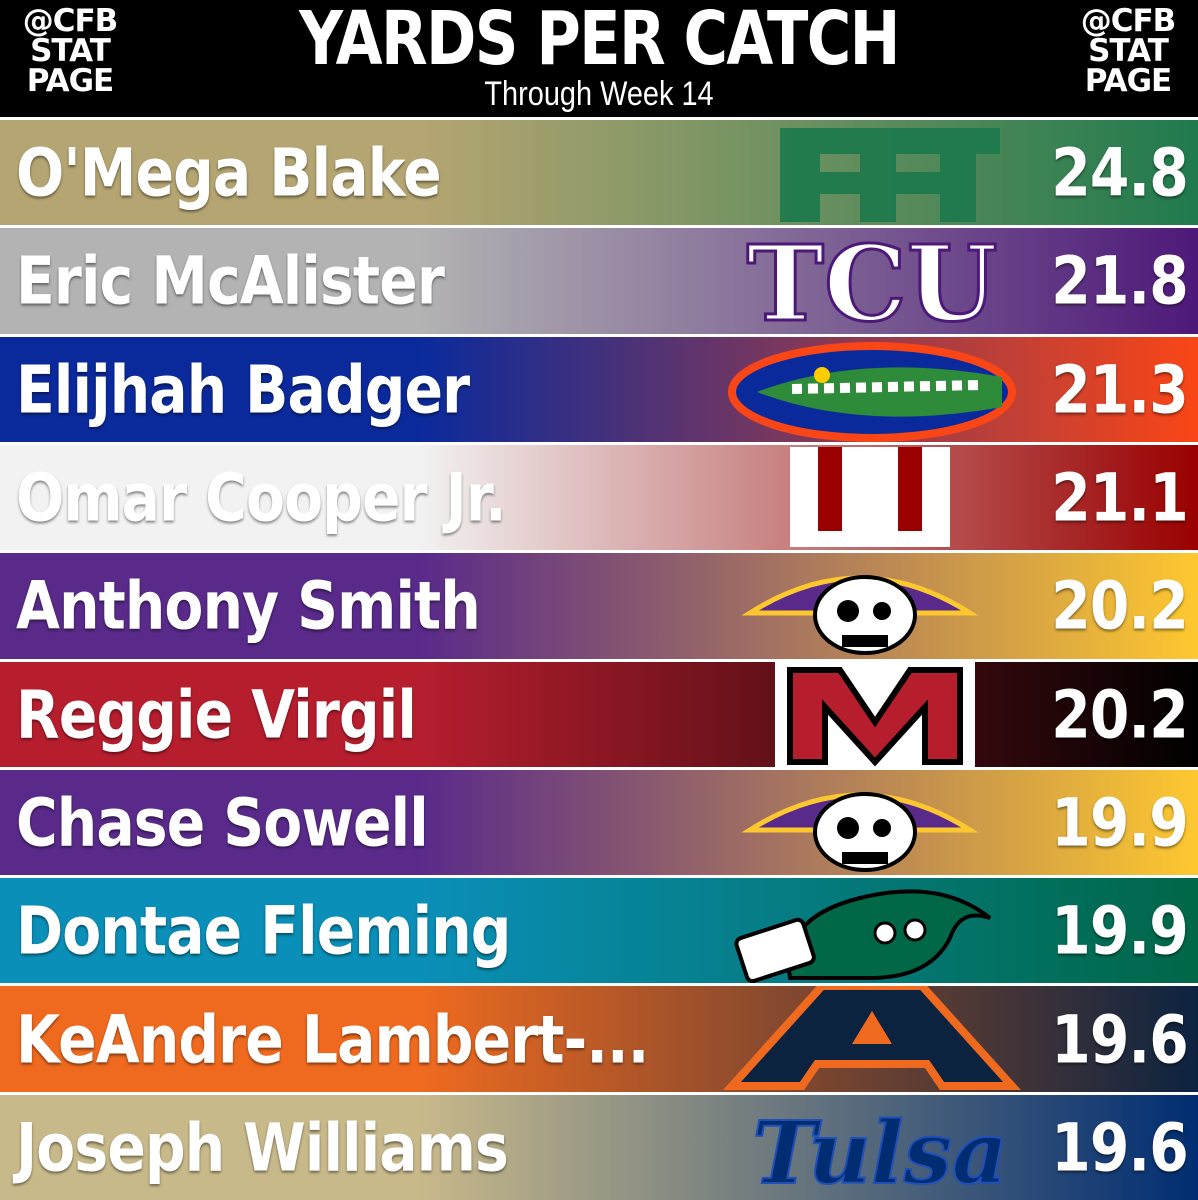 This screenshot has width=1198, height=1200. I want to click on handle-left-line: @CFB, so click(70, 21).